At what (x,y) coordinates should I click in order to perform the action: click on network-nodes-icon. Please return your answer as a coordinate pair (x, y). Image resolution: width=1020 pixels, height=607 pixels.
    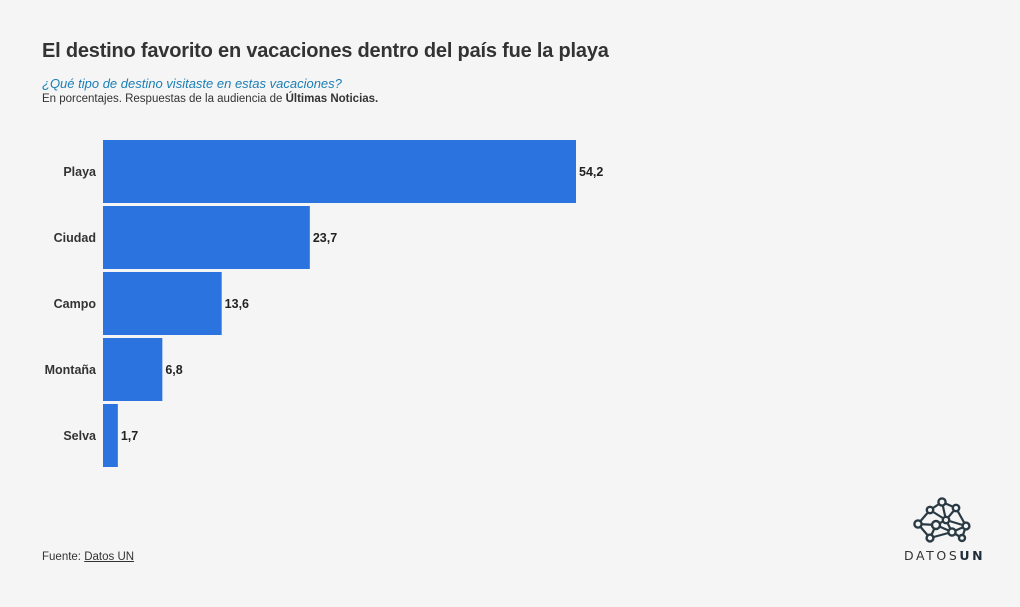
    Looking at the image, I should click on (942, 520).